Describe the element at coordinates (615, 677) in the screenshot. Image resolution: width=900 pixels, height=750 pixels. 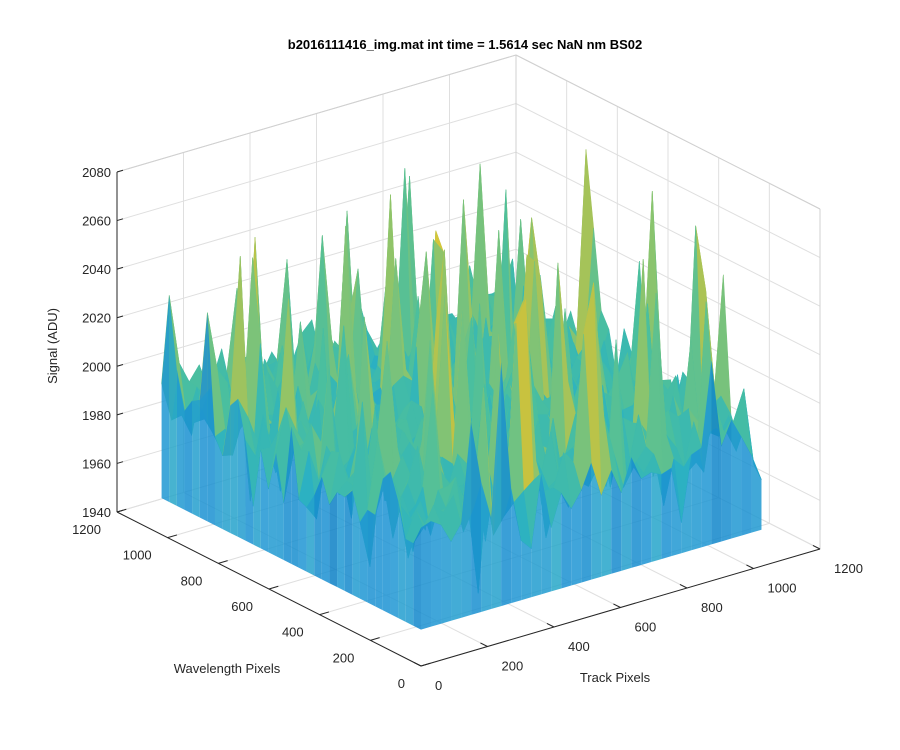
I see `x-axis-label: Track Pixels` at that location.